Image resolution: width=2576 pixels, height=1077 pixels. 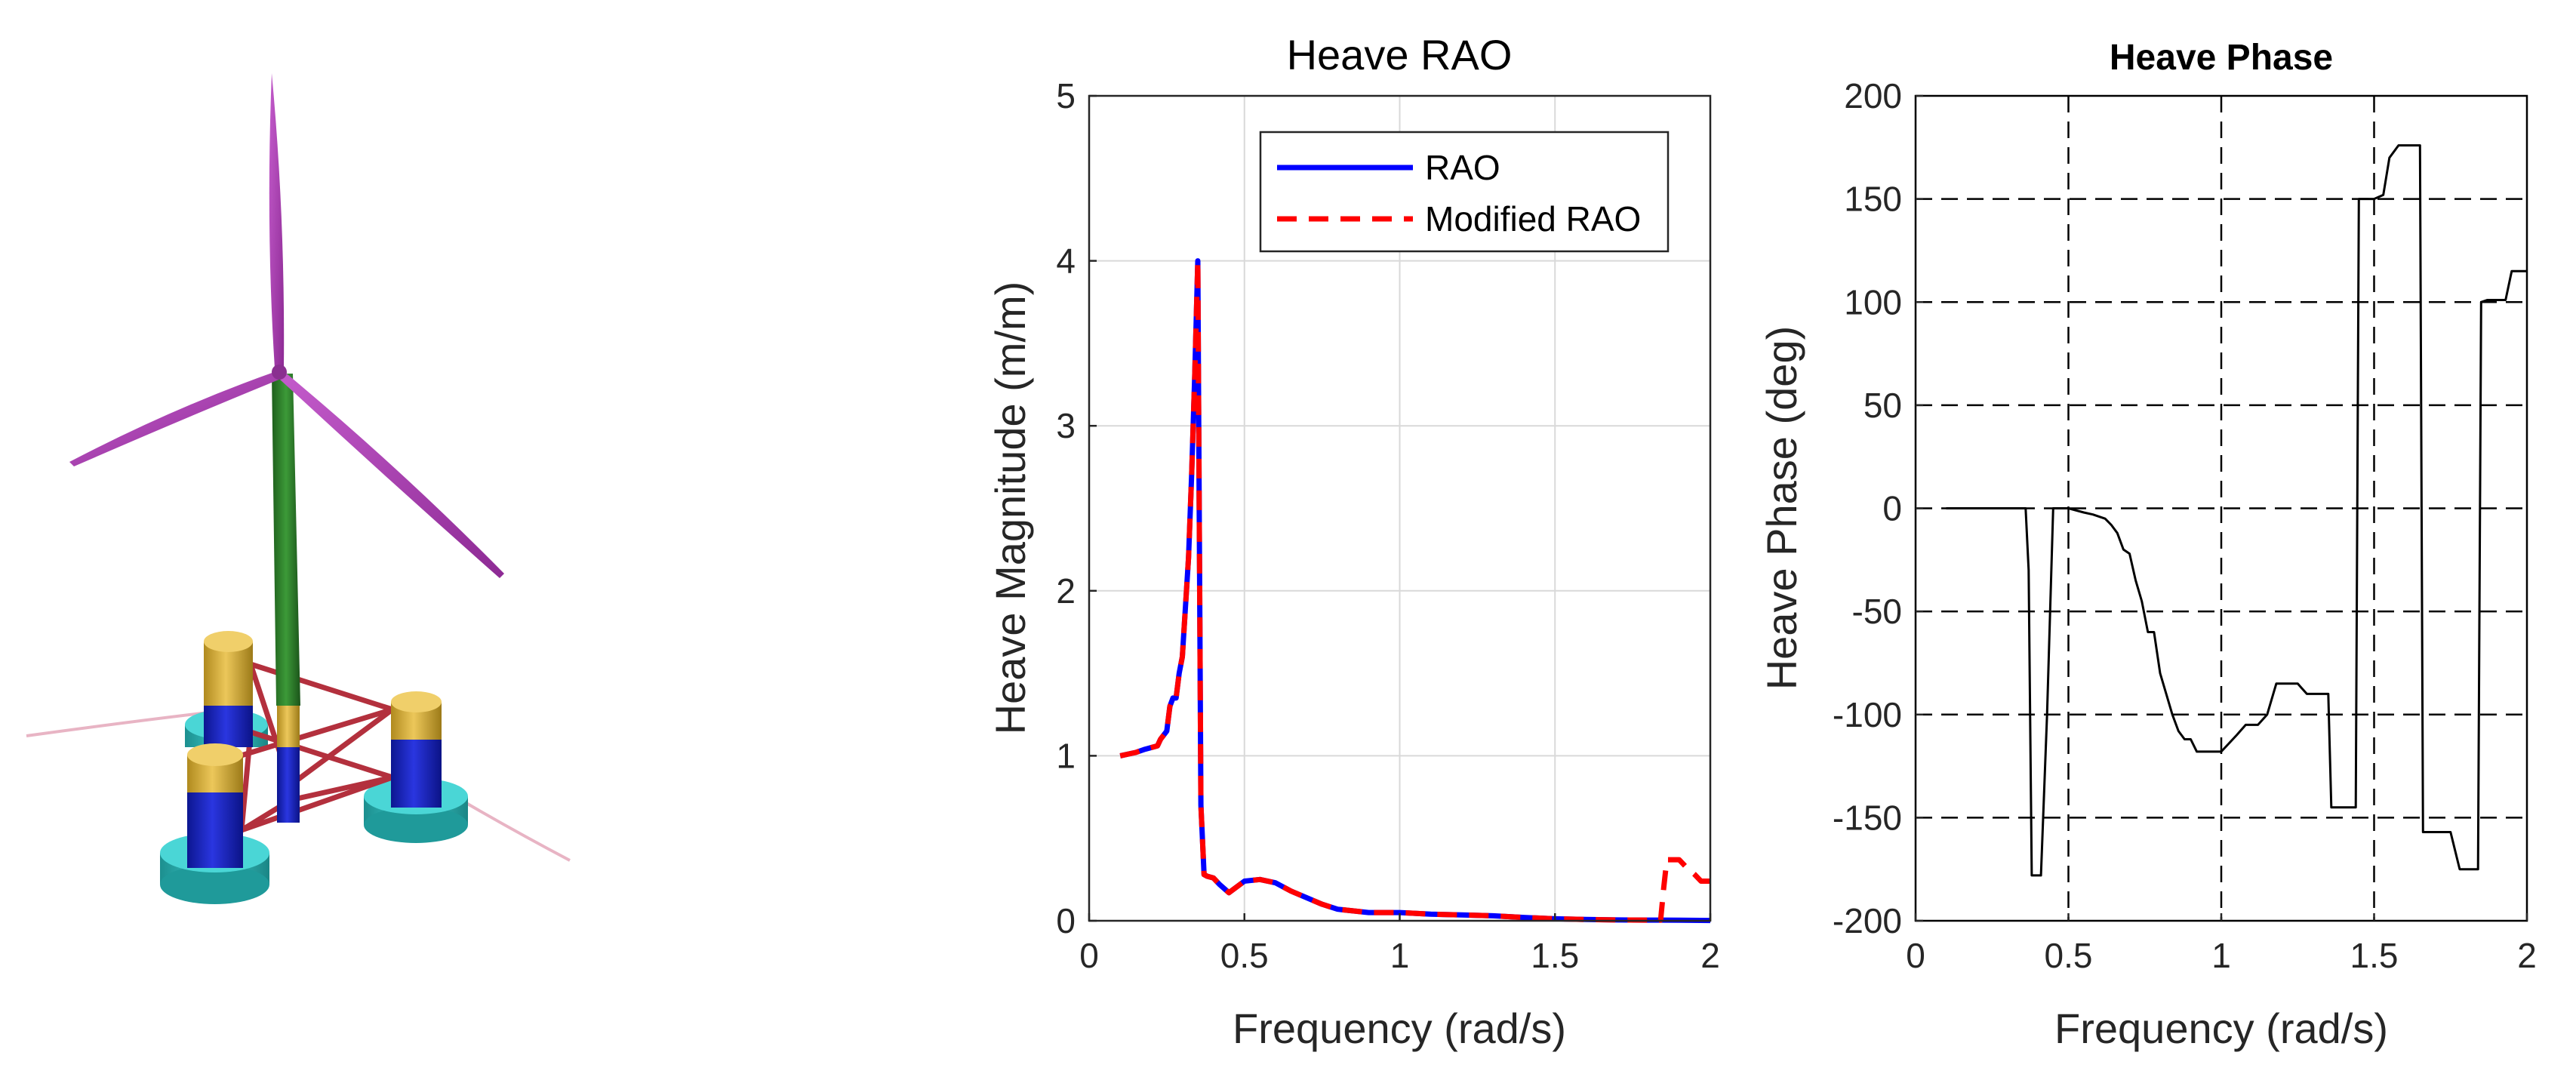 I want to click on chart2-xtick-label: 2, so click(x=2527, y=955).